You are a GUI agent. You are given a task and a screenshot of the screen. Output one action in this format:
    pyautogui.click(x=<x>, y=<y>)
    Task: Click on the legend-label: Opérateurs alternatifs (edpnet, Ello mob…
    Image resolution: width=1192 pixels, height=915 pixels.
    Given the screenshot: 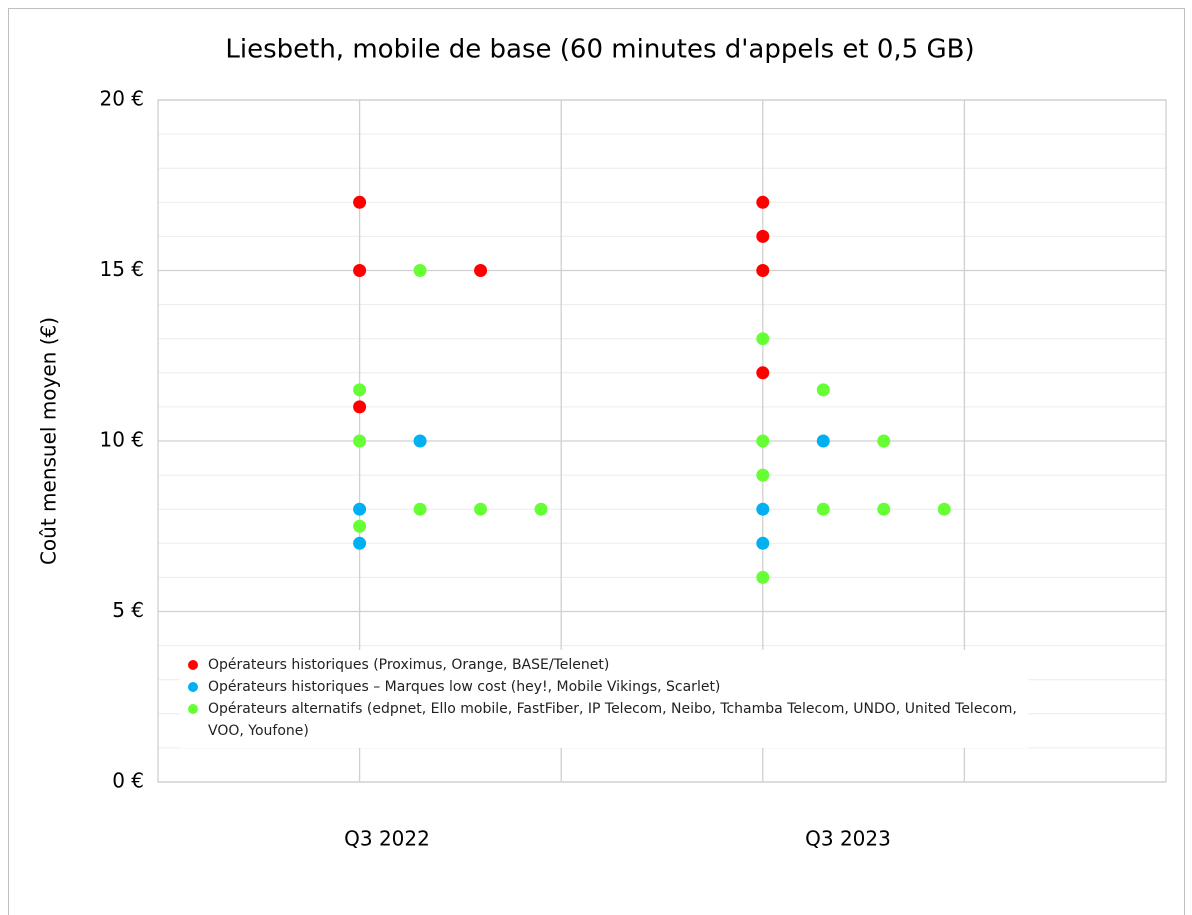 What is the action you would take?
    pyautogui.click(x=612, y=720)
    